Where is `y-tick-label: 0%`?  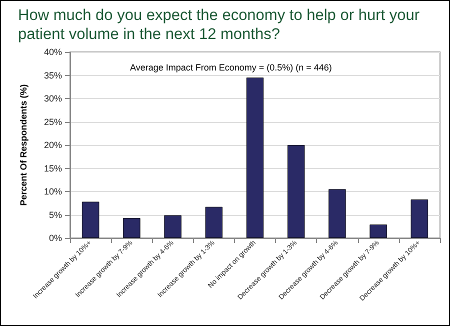 y-tick-label: 0% is located at coordinates (55, 238).